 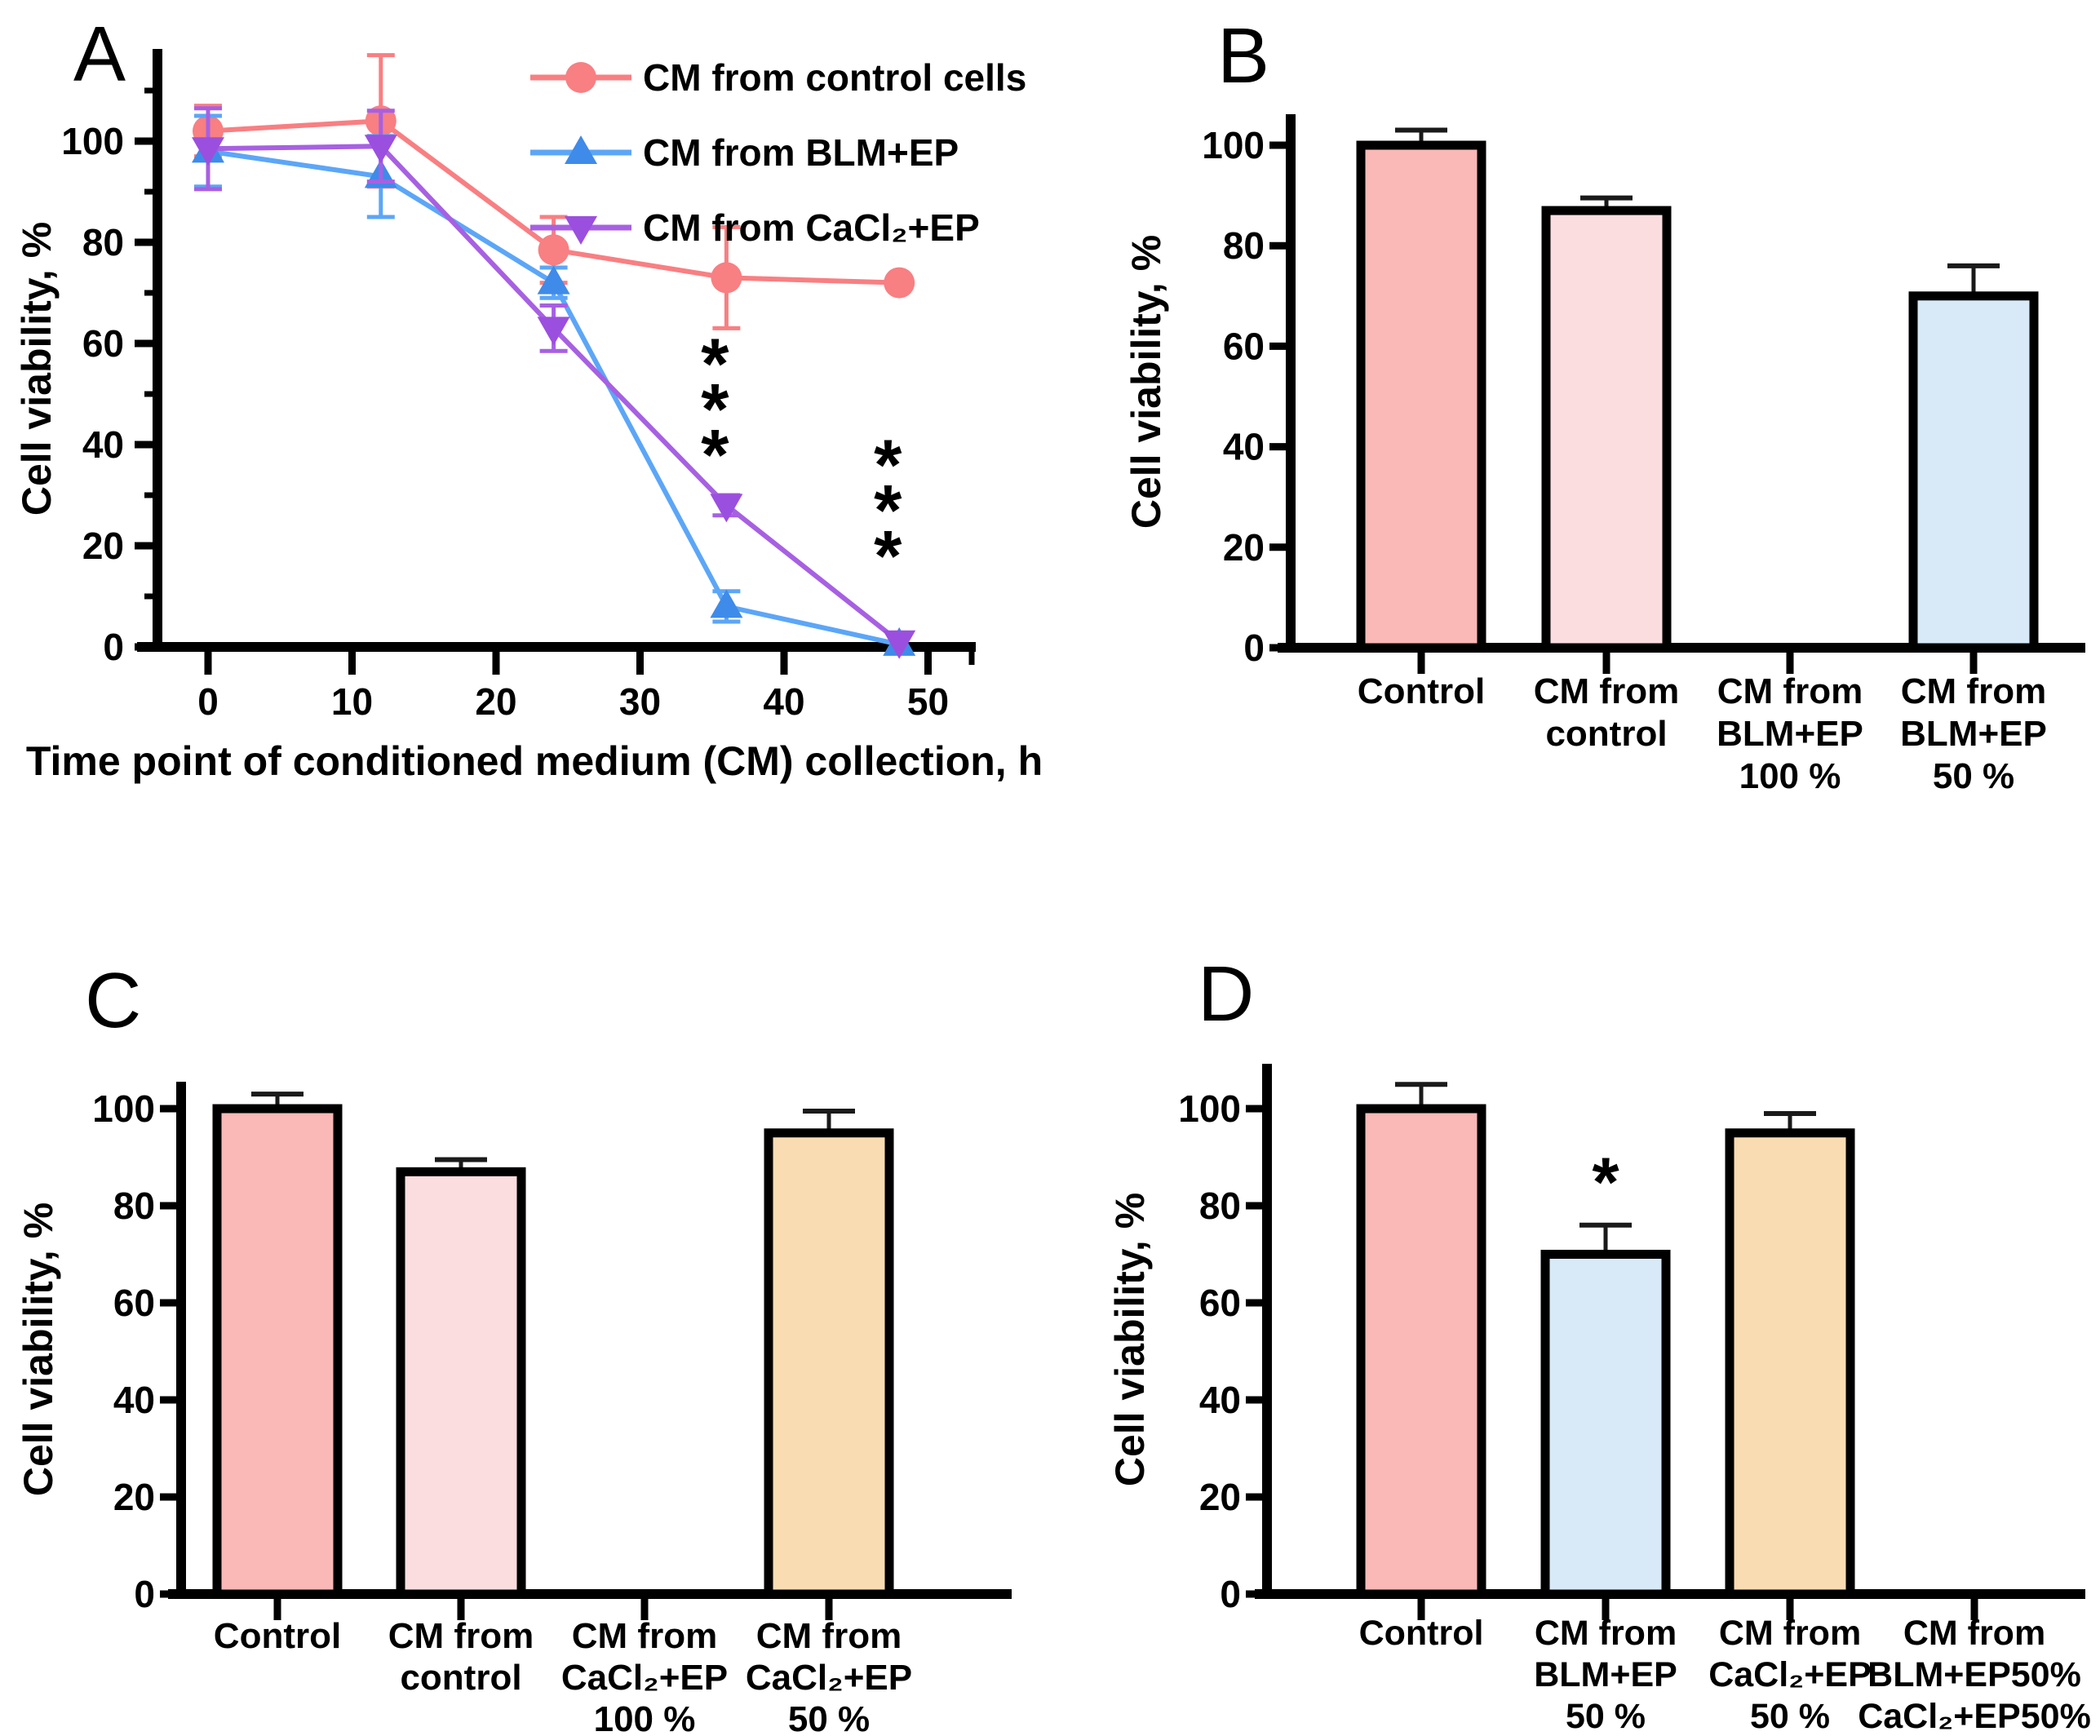 I want to click on legend-label: CM from control cells, so click(x=835, y=77).